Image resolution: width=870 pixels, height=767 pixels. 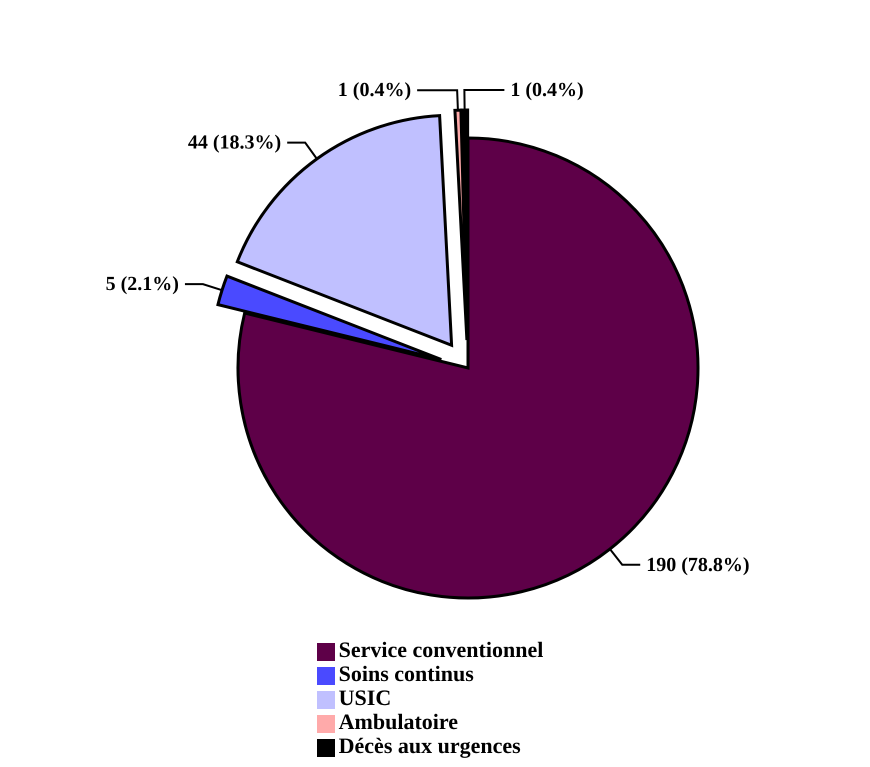 What do you see at coordinates (441, 649) in the screenshot?
I see `legend-label: Service conventionnel` at bounding box center [441, 649].